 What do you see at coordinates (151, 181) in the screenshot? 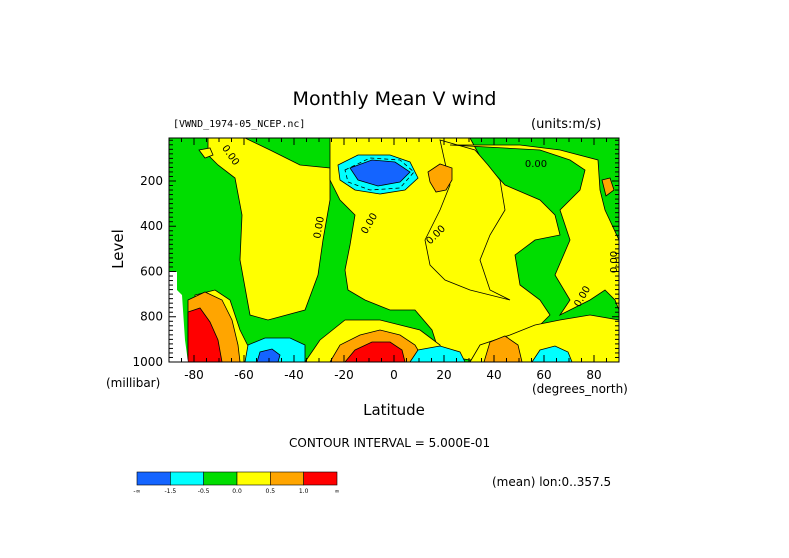
I see `y-tick-label: 200` at bounding box center [151, 181].